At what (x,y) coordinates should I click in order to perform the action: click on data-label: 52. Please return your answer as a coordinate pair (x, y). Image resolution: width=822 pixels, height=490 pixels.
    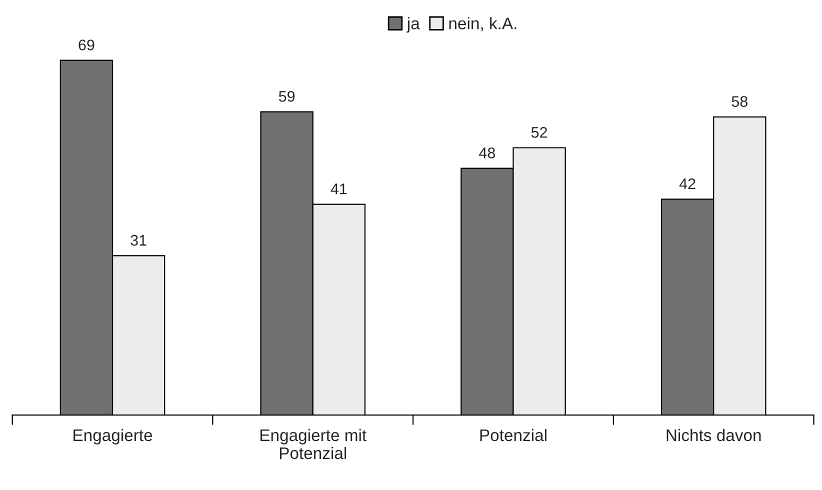
    Looking at the image, I should click on (539, 132).